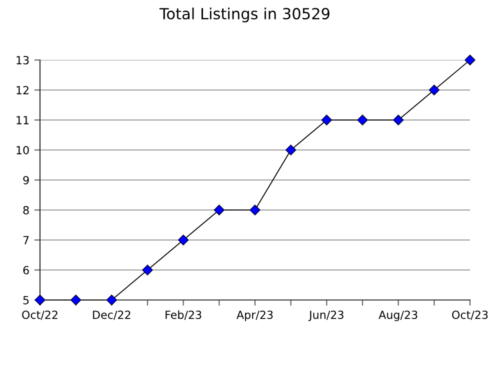  Describe the element at coordinates (22, 120) in the screenshot. I see `y-tick-label: 11` at that location.